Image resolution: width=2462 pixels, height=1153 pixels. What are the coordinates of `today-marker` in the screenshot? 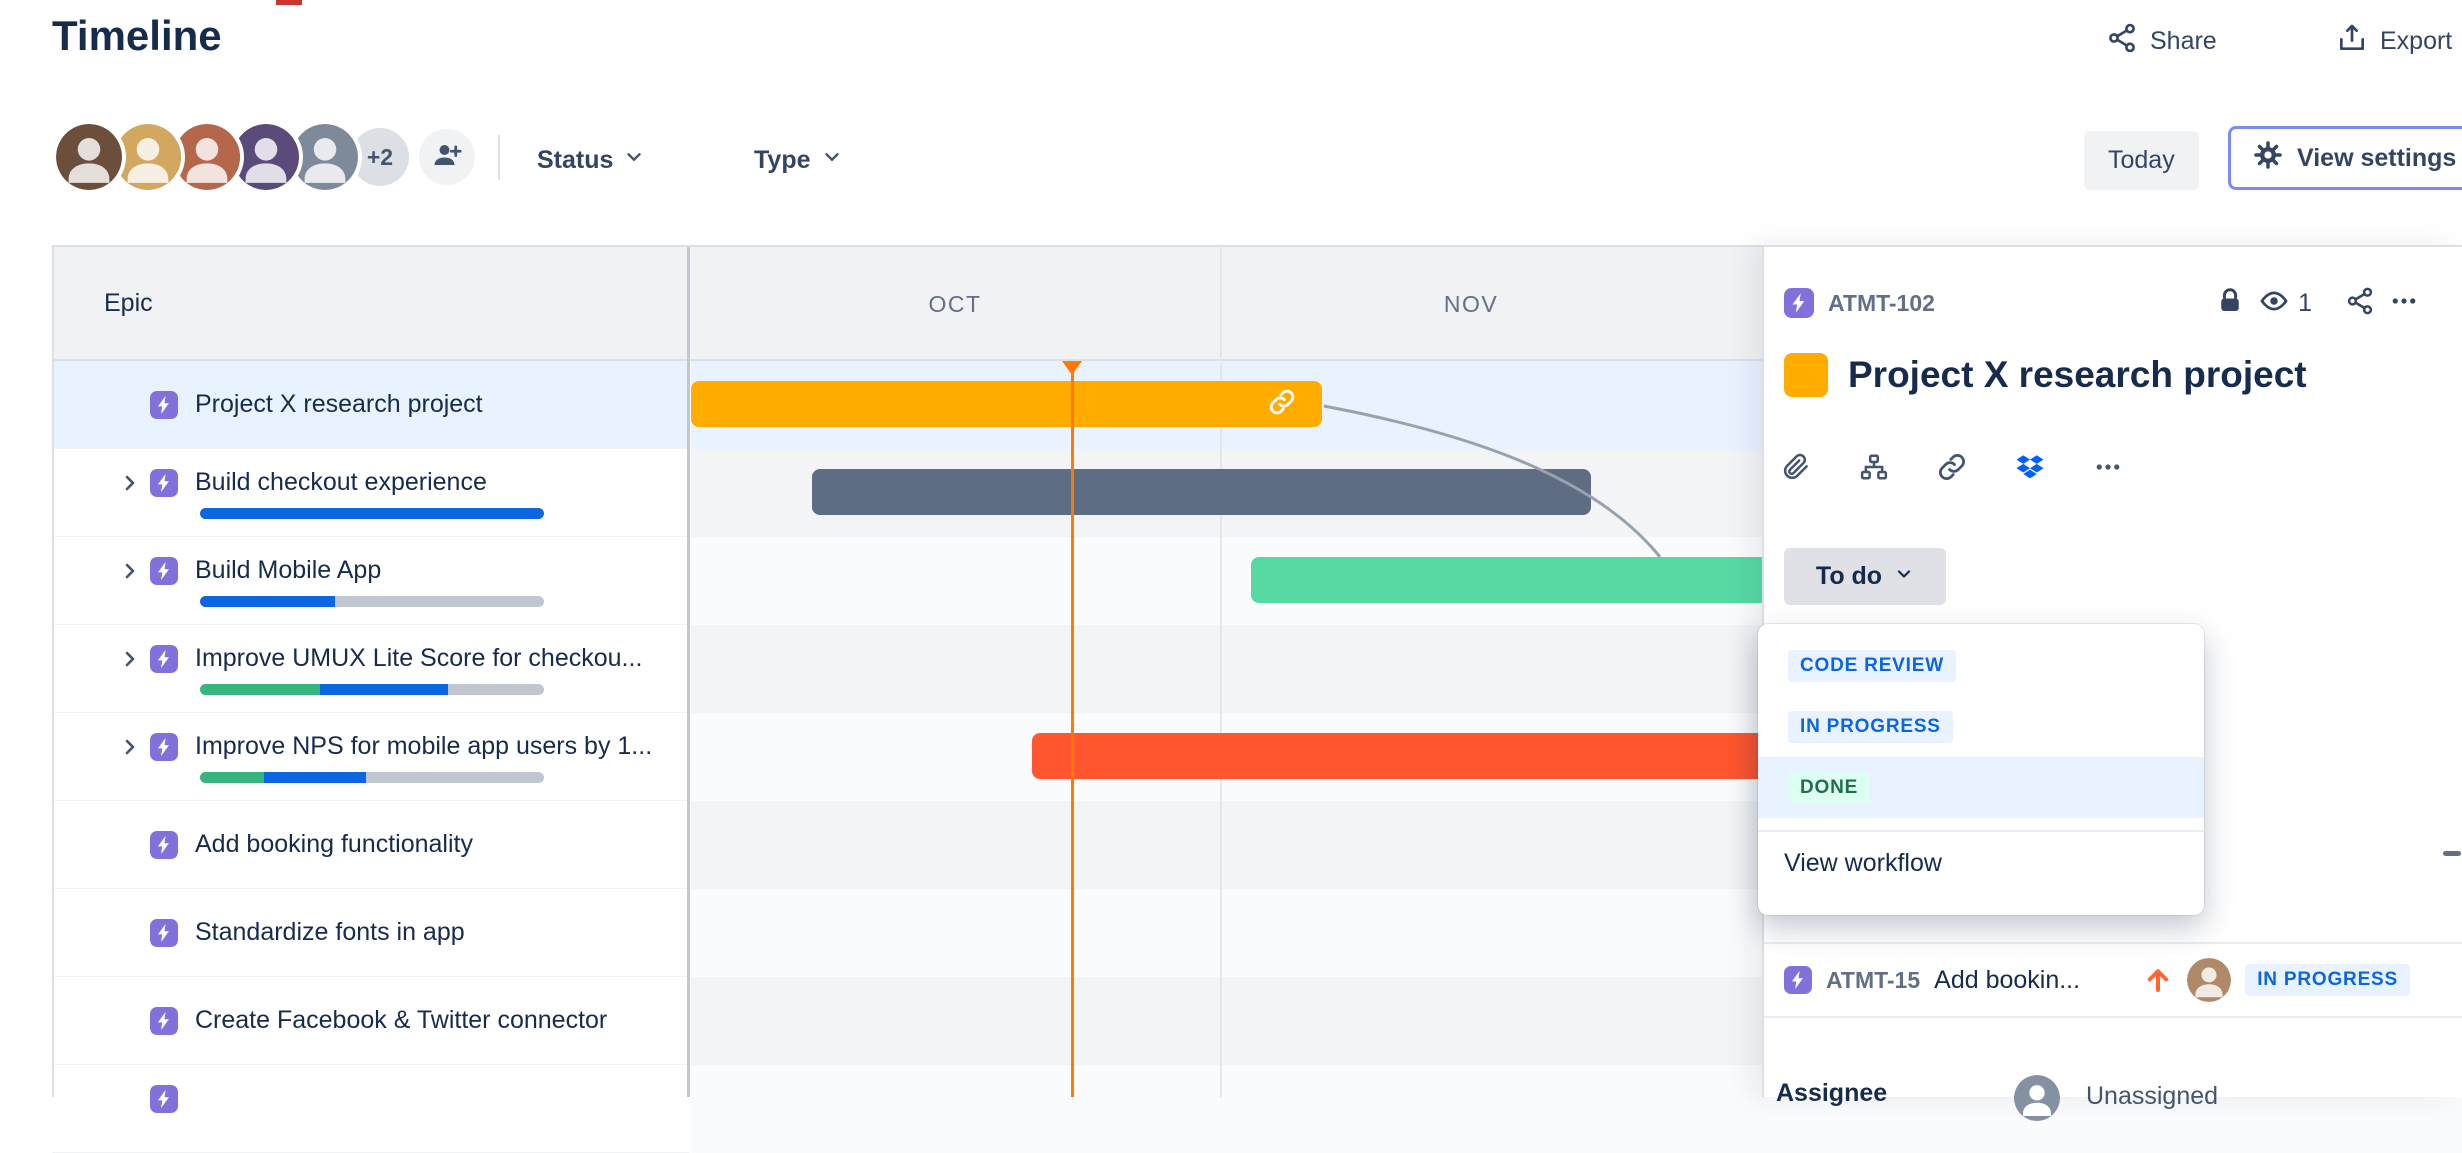 It's located at (1072, 368).